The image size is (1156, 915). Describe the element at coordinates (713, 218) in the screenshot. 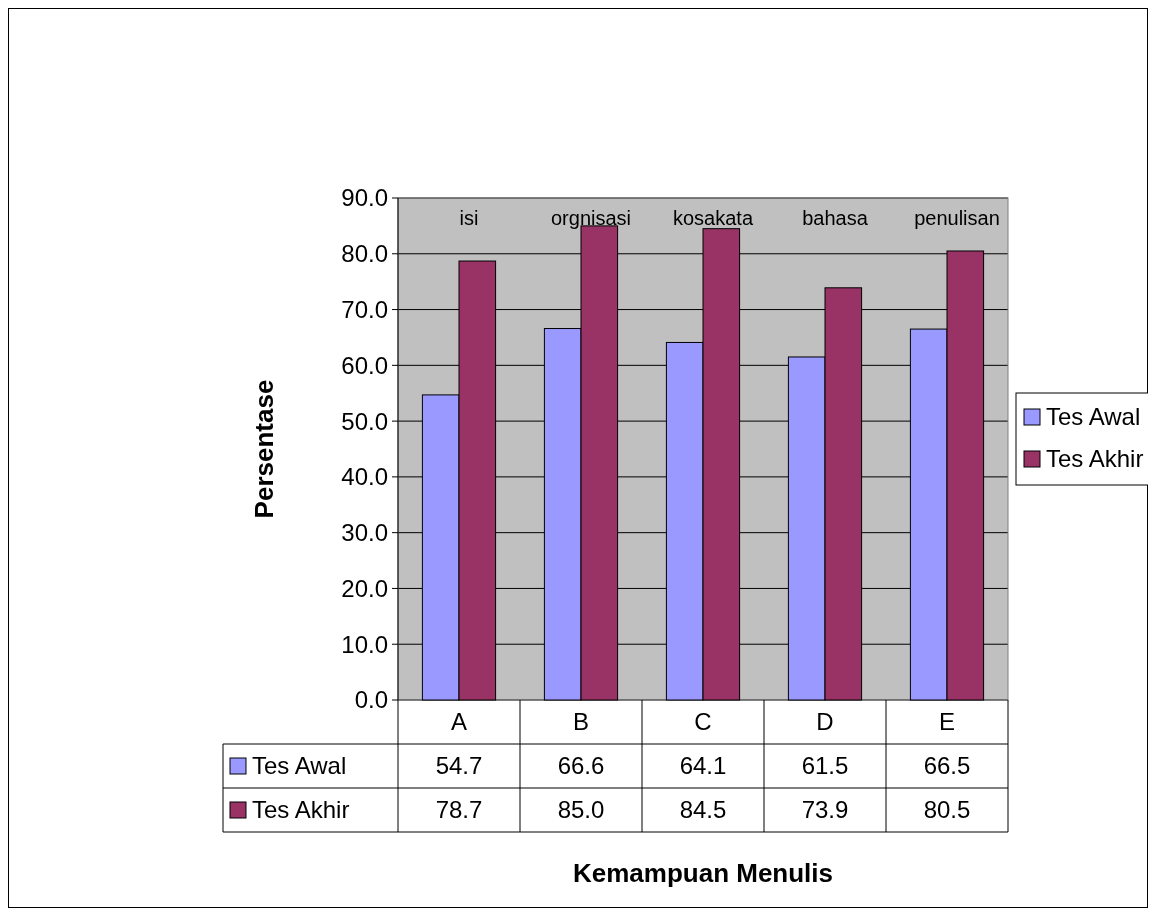

I see `annotation: kosakata` at that location.